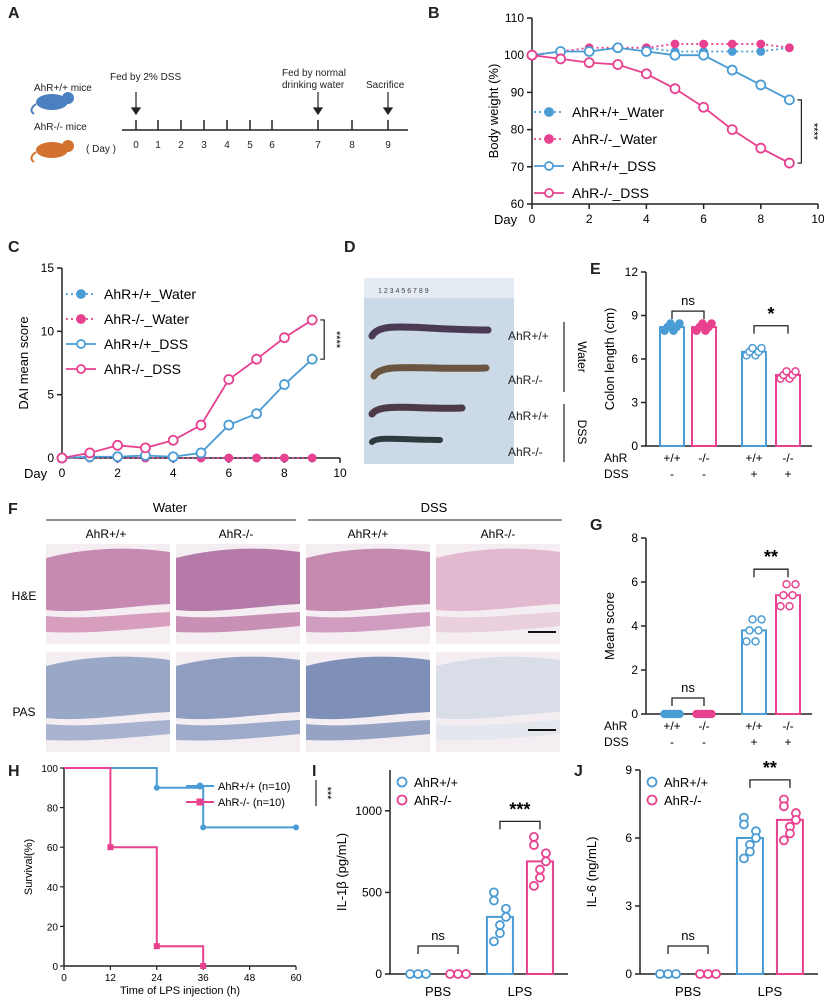 The height and width of the screenshot is (1002, 824). I want to click on y-tick-label: 5, so click(50, 395).